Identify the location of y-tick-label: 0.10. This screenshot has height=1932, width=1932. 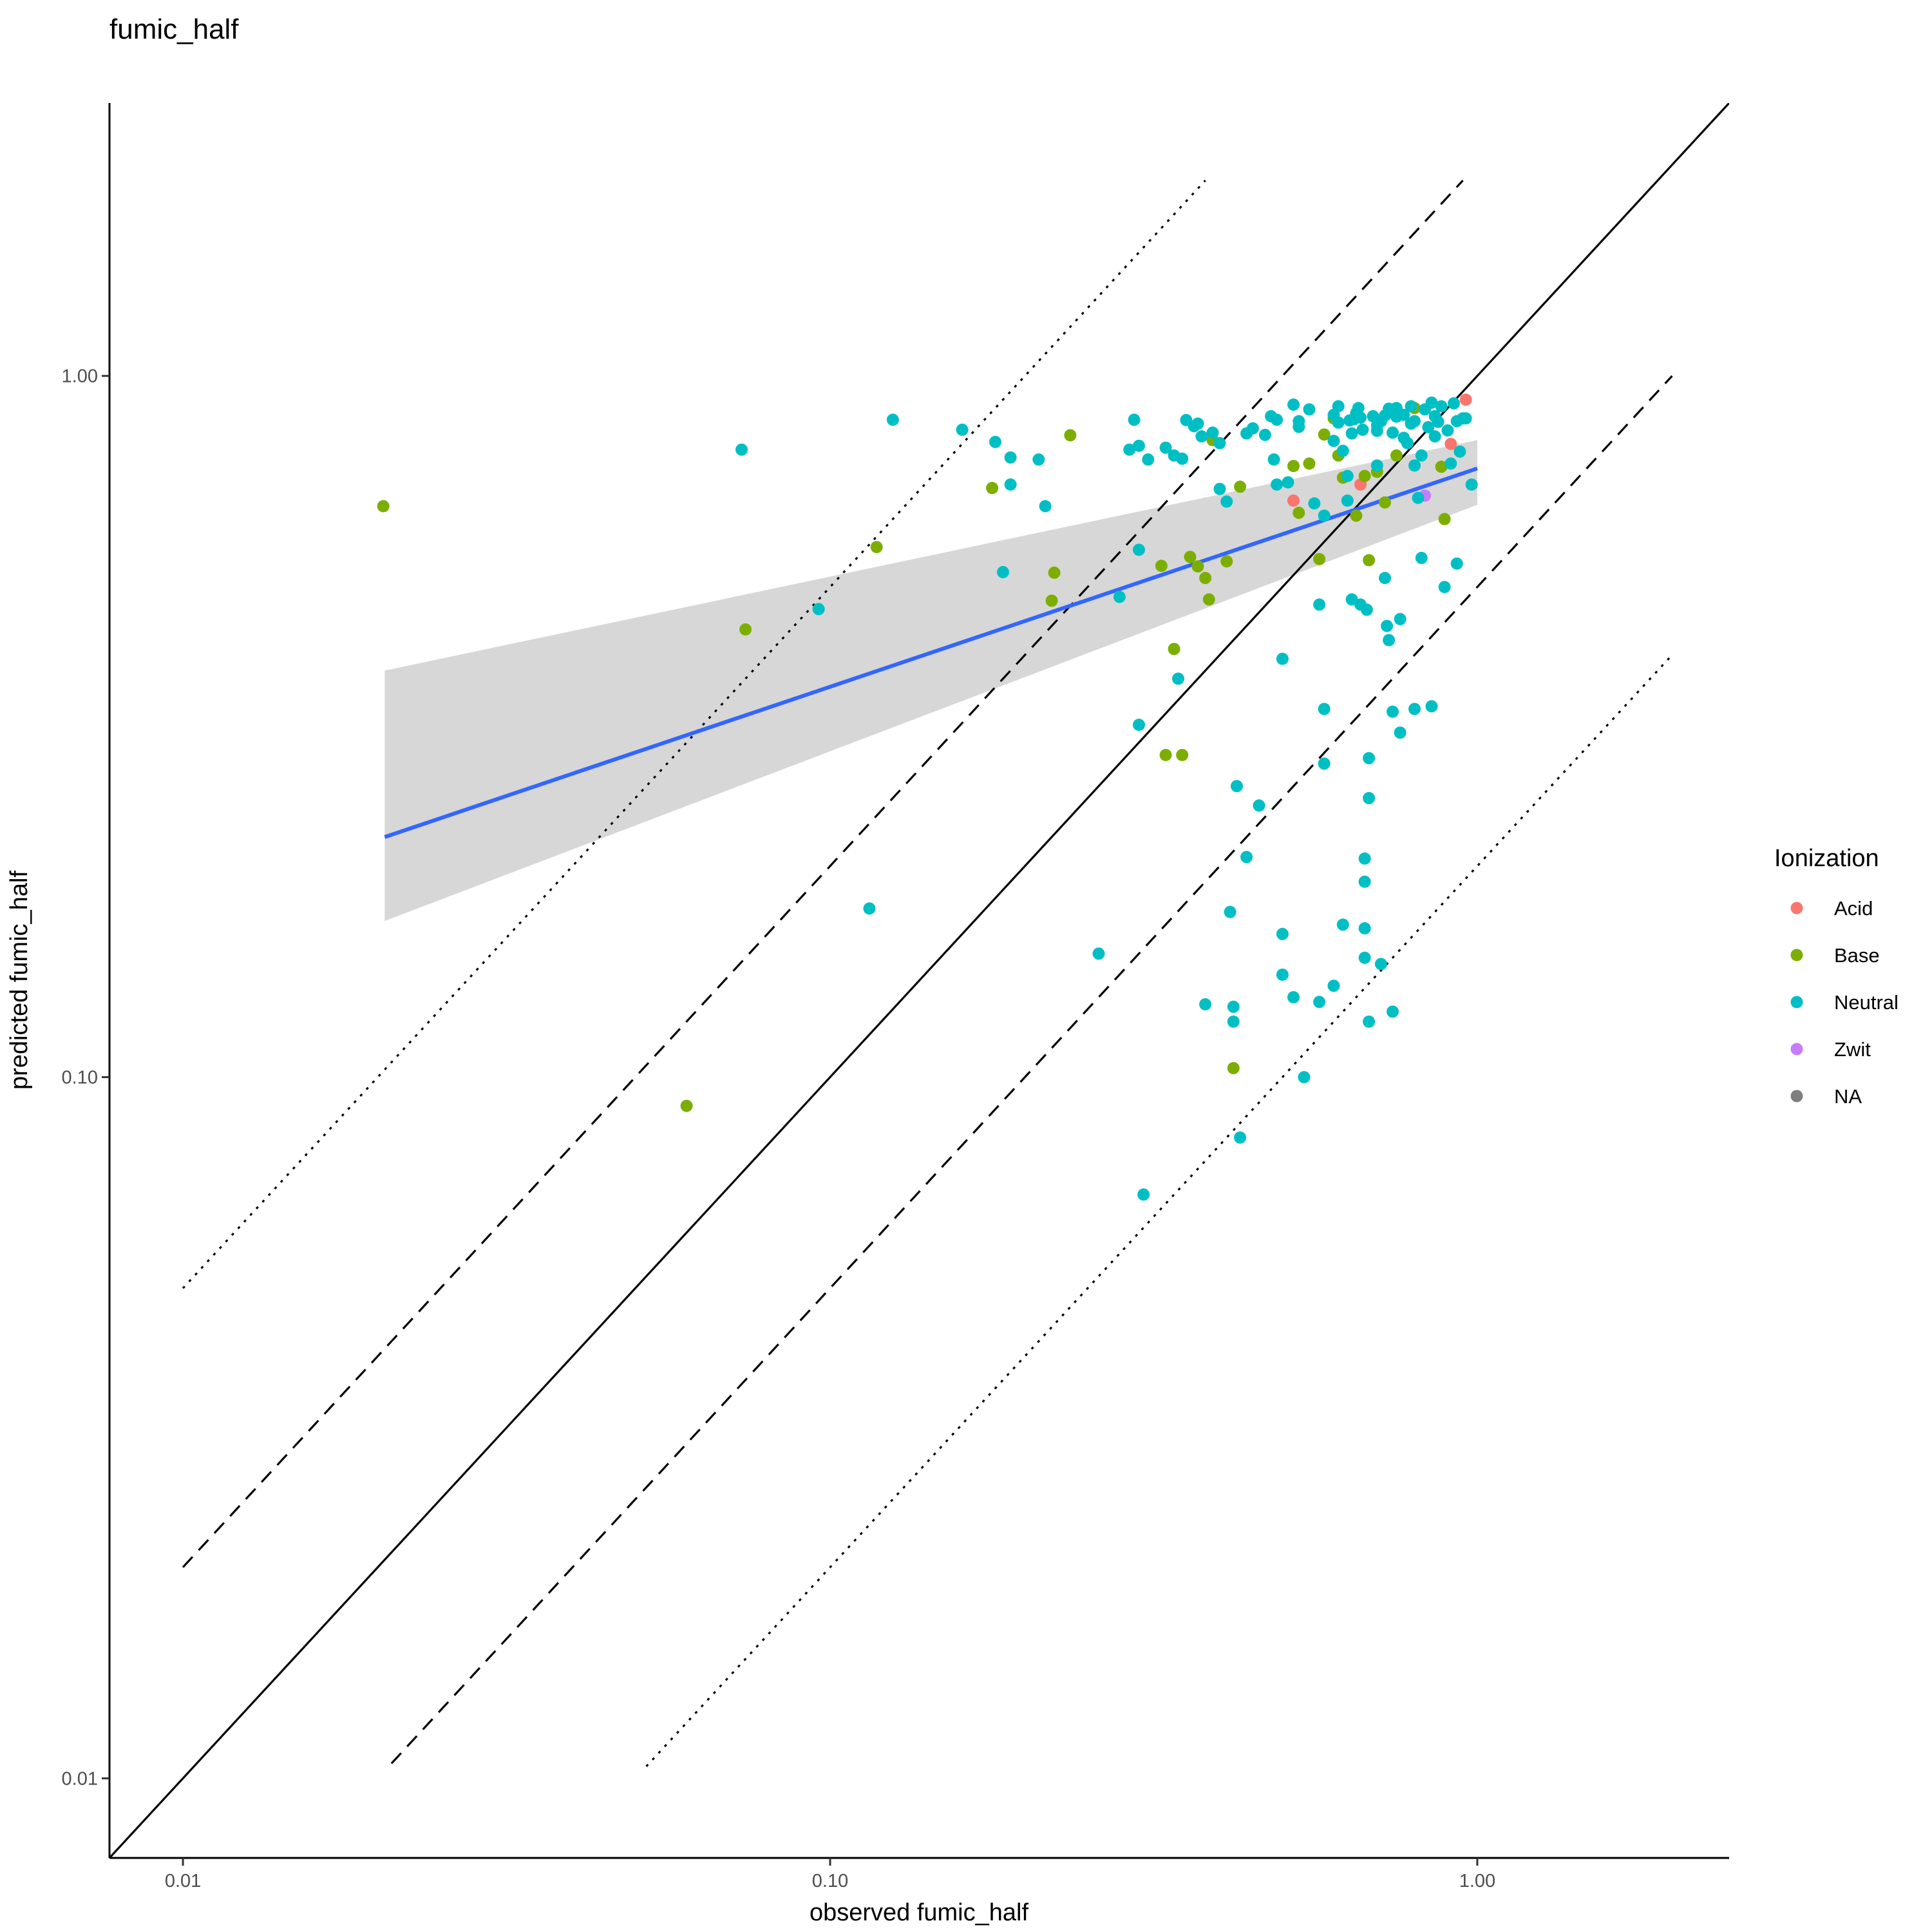
(80, 1078).